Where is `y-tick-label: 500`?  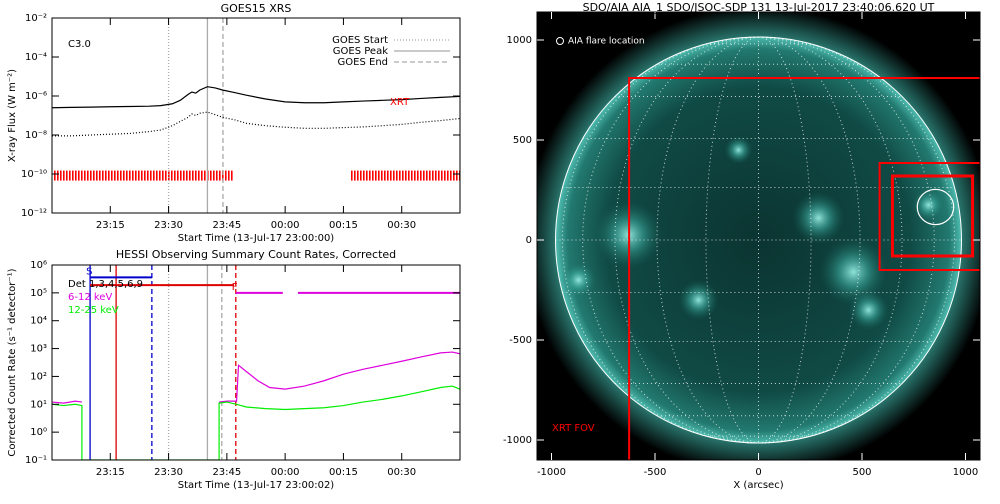
y-tick-label: 500 is located at coordinates (522, 140).